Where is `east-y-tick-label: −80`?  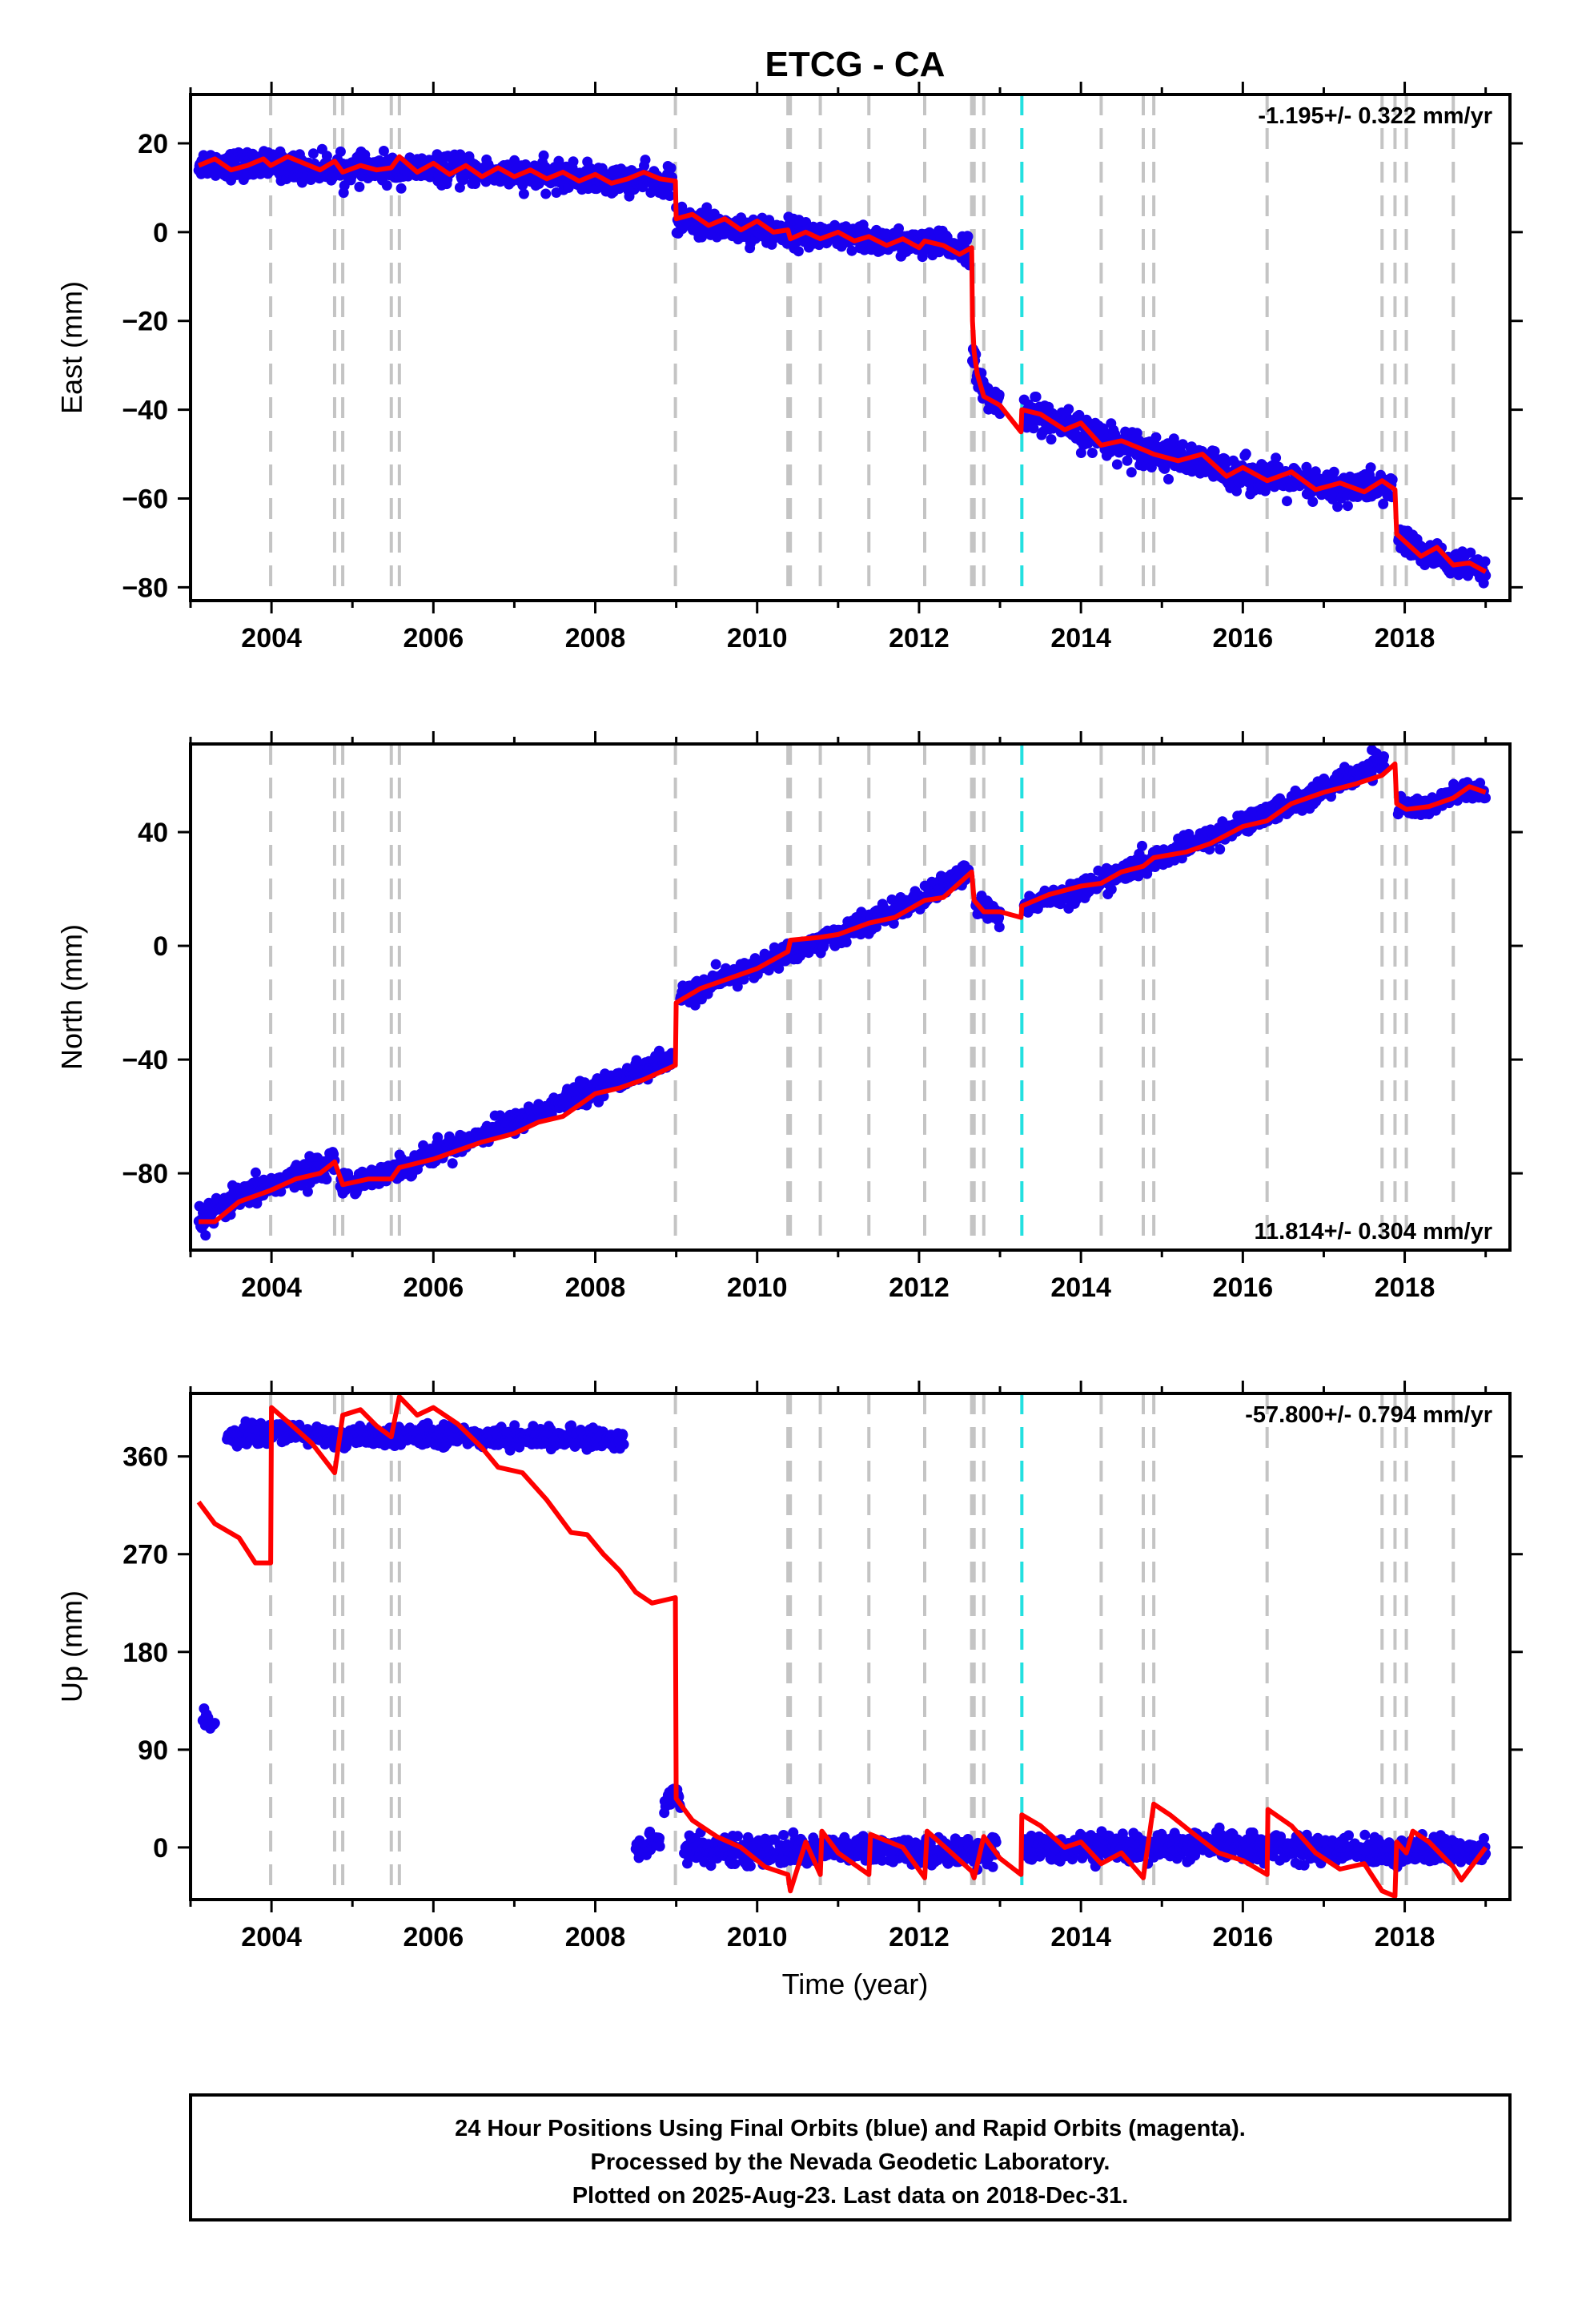 east-y-tick-label: −80 is located at coordinates (145, 588).